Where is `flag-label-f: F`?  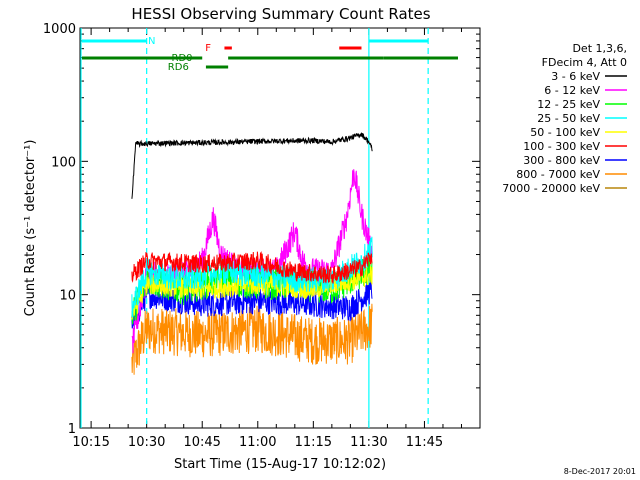 flag-label-f: F is located at coordinates (208, 48).